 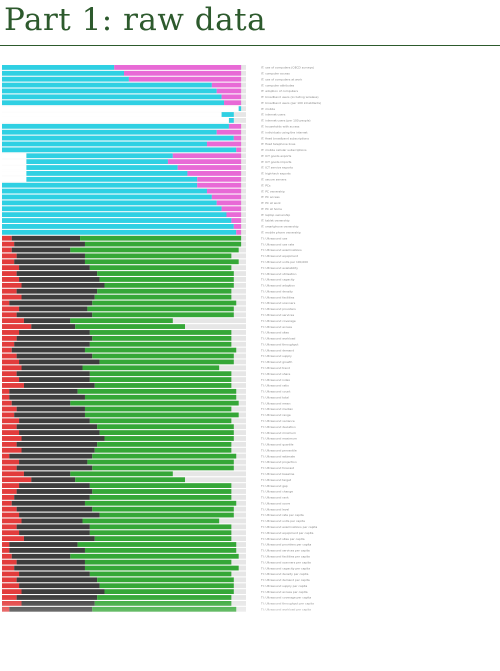 I want to click on bar-label: IT: broadband users (including wireless), so click(x=290, y=97).